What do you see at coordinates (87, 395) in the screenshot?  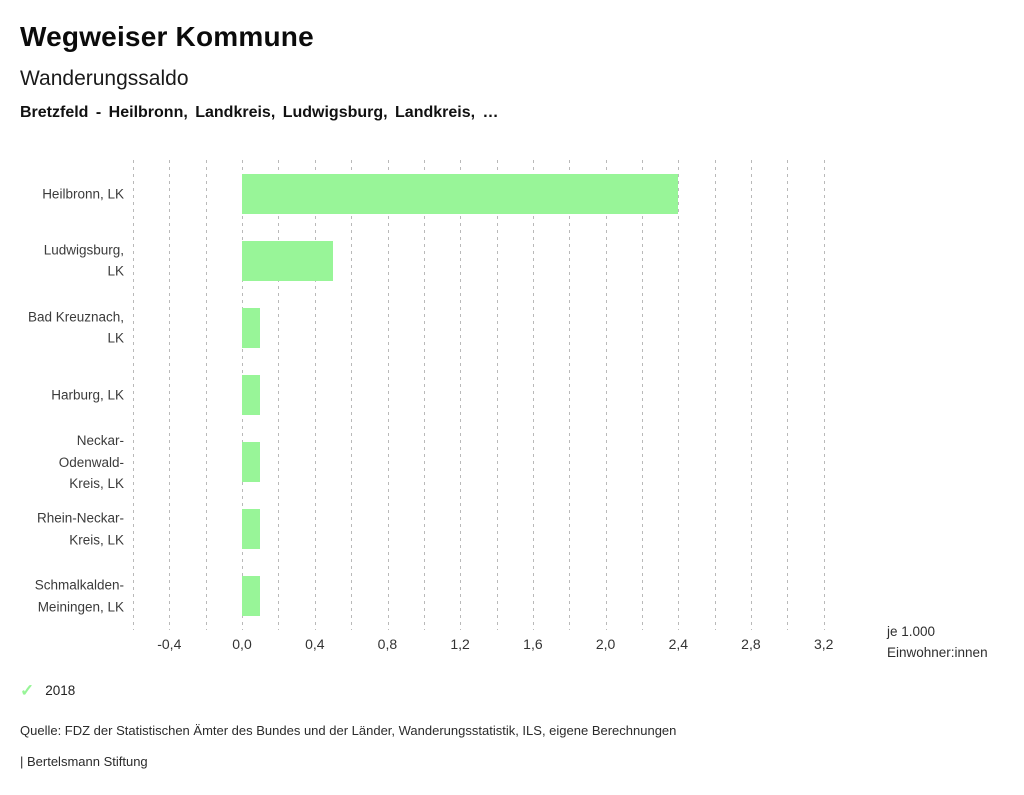 I see `category-label: Harburg, LK` at bounding box center [87, 395].